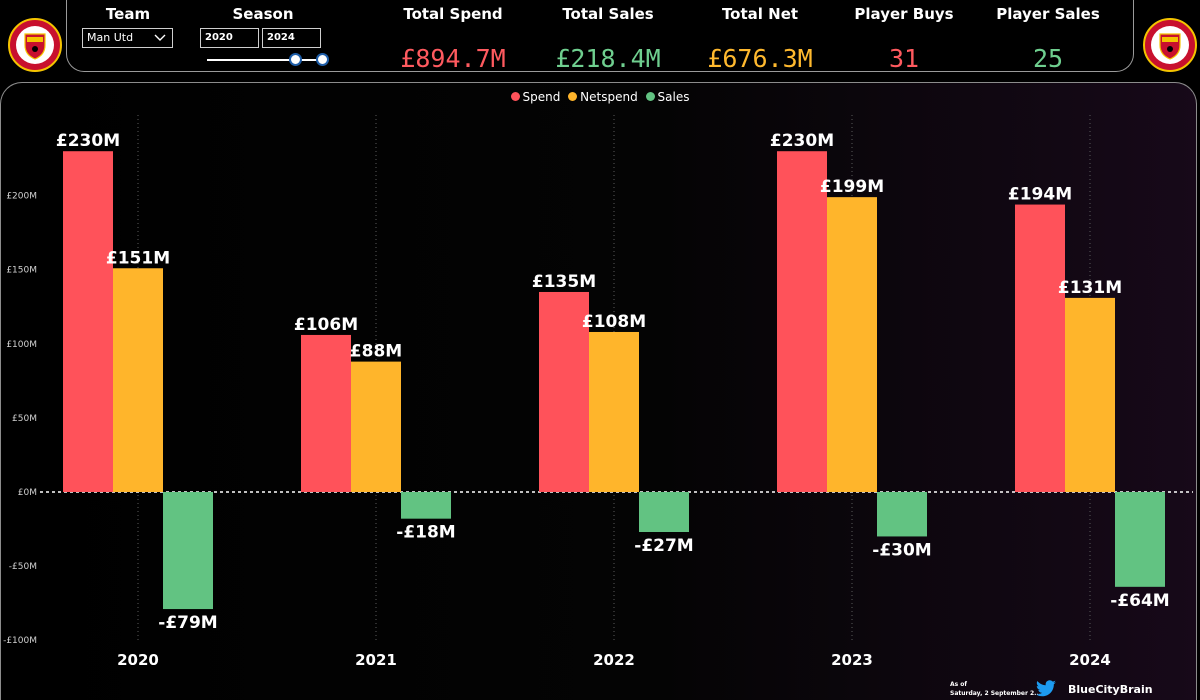 This screenshot has height=700, width=1200. Describe the element at coordinates (453, 14) in the screenshot. I see `kpi-total-spend-label: Total Spend` at that location.